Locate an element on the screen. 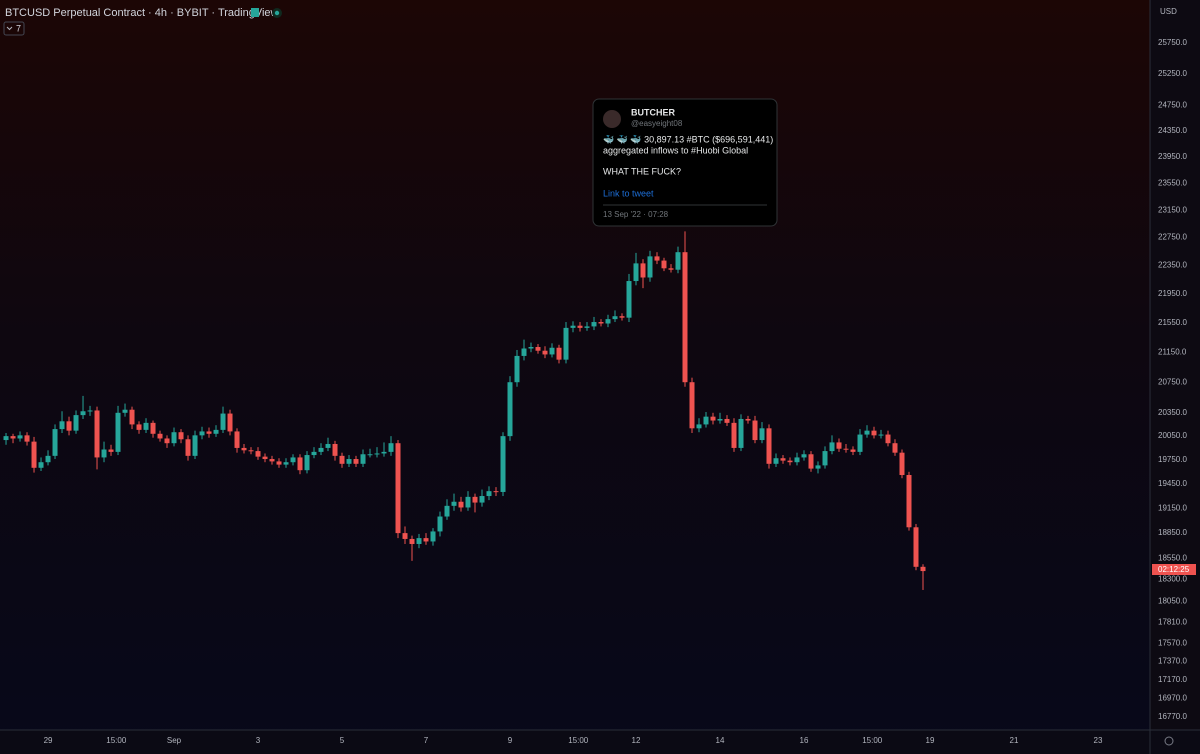 This screenshot has width=1200, height=754. y-tick-label: 23550.0 is located at coordinates (1172, 182).